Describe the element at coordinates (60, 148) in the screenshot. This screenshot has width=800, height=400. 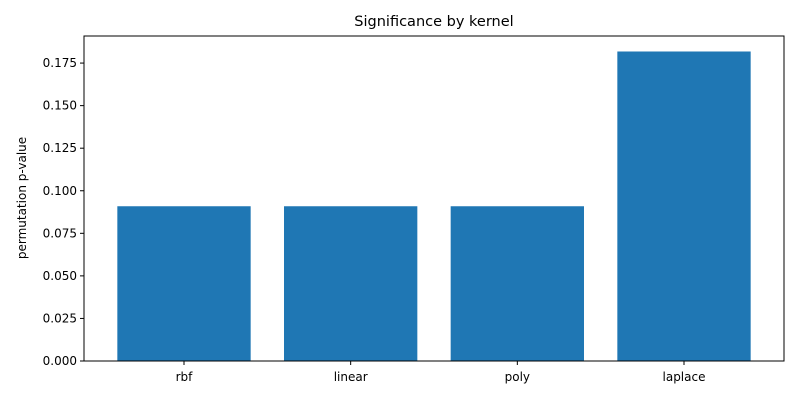
I see `y-tick-label: 0.125` at that location.